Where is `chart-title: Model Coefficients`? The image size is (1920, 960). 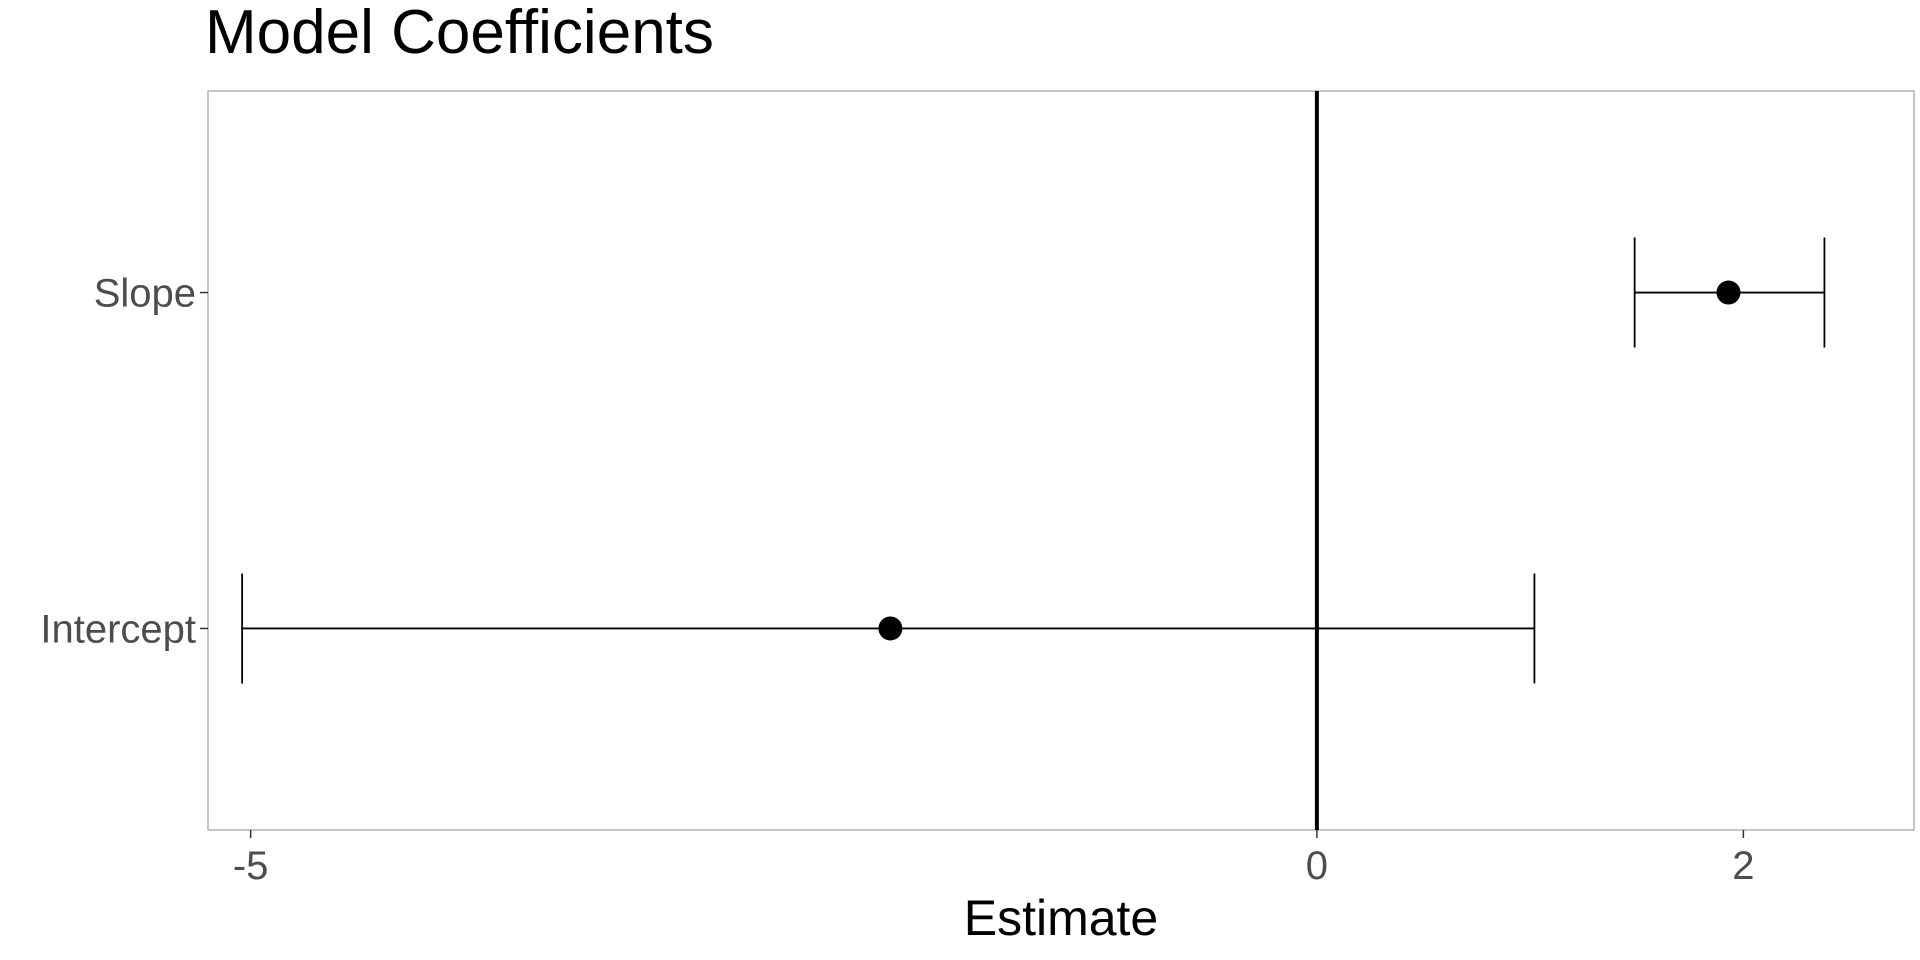 chart-title: Model Coefficients is located at coordinates (459, 33).